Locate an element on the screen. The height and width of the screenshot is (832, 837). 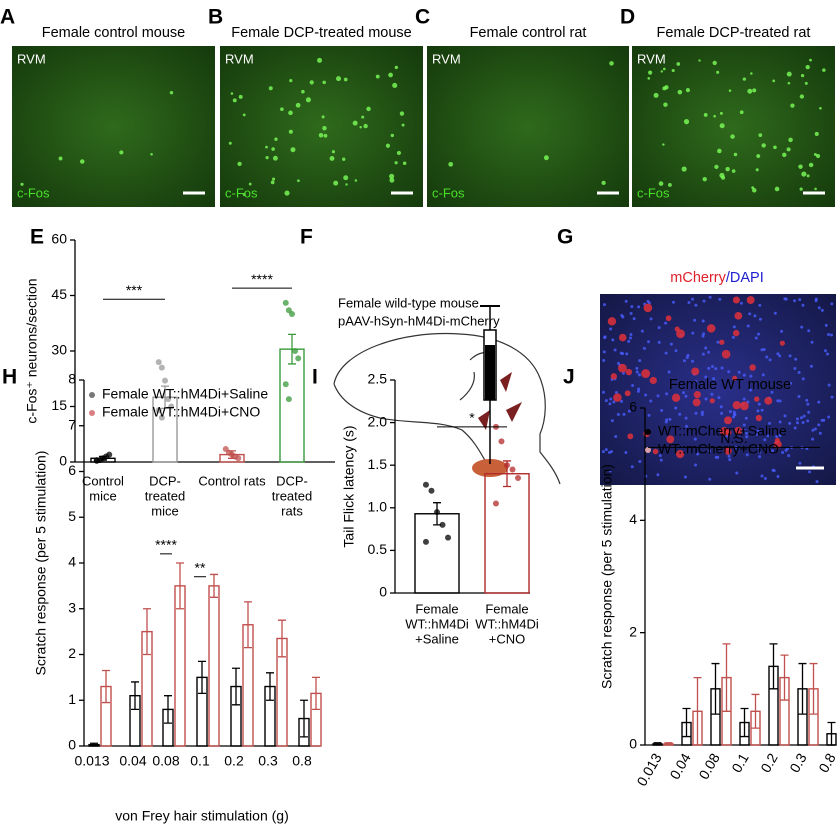
panel-label: A is located at coordinates (7, 17).